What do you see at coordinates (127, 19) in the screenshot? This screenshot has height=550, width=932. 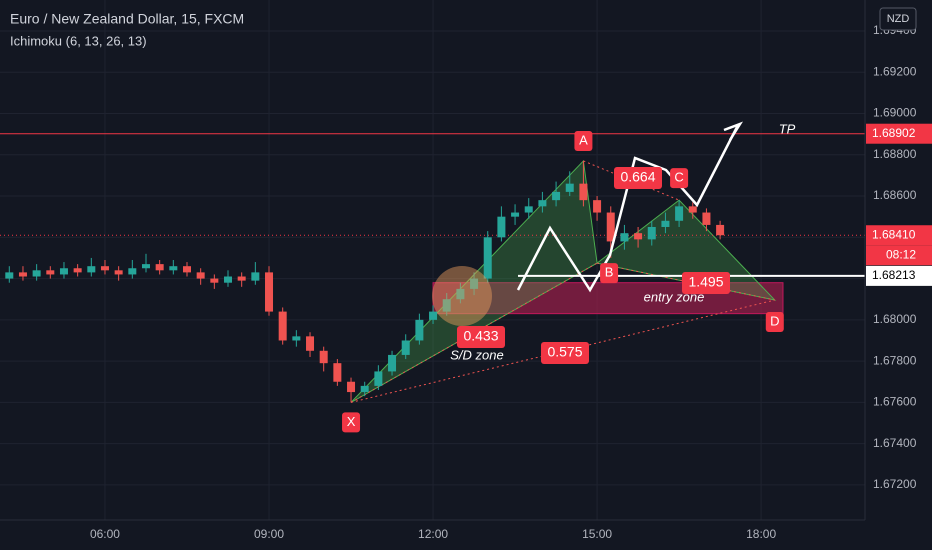 I see `chart-title: Euro / New Zealand Dollar, 15, FXCM` at bounding box center [127, 19].